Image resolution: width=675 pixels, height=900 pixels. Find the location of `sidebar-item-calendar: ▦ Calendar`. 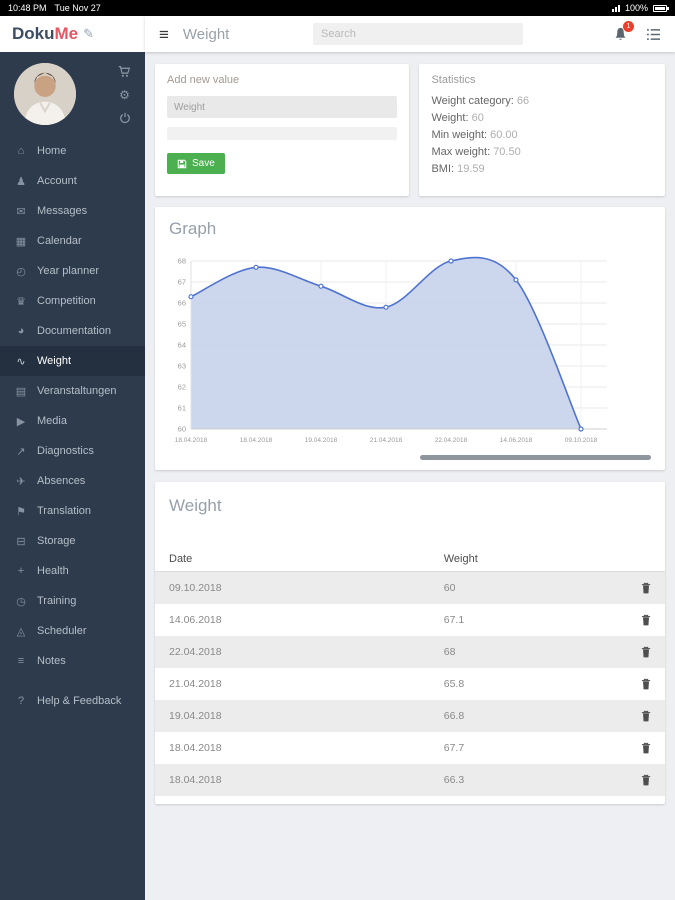

sidebar-item-calendar: ▦ Calendar is located at coordinates (72, 241).